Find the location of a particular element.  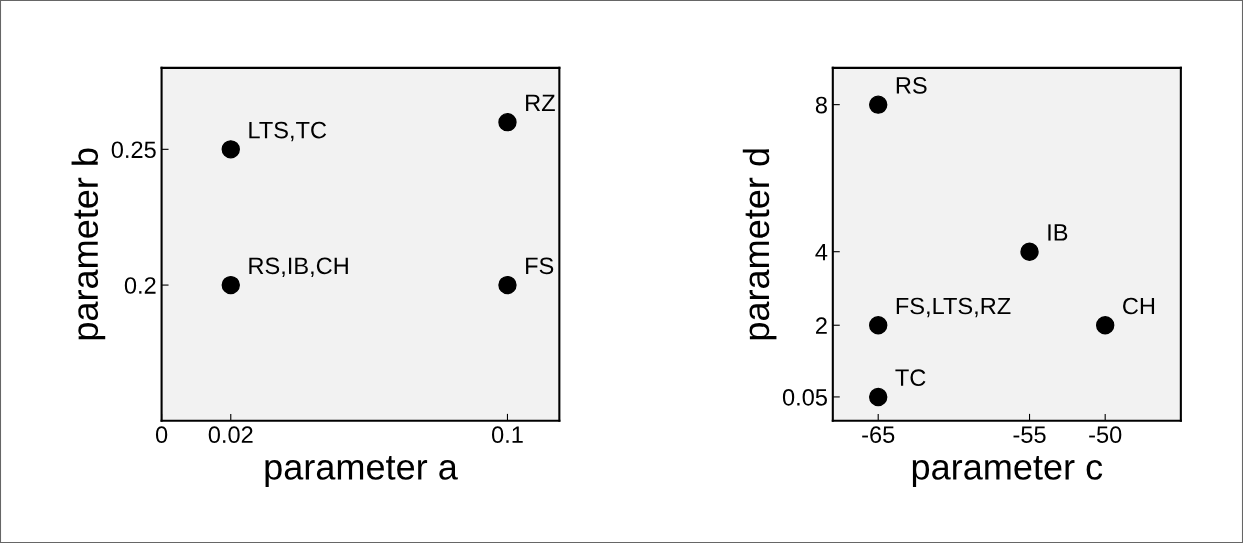

y-tick-label: 0.25 is located at coordinates (133, 150).